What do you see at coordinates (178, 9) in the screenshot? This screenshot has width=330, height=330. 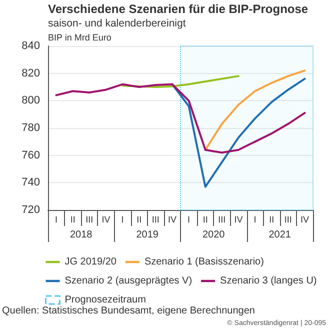 I see `chart-title: Verschiedene Szenarien für die BIP-Prognose` at bounding box center [178, 9].